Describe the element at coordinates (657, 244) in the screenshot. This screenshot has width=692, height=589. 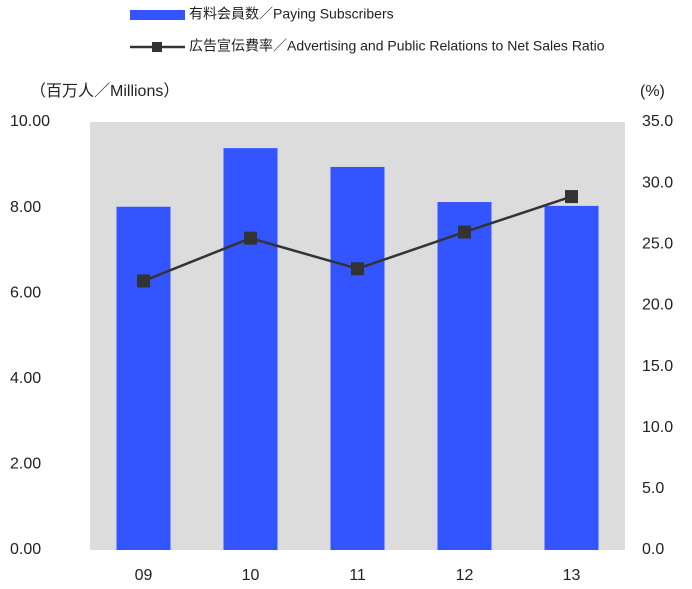
I see `y2-tick-label: 25.0` at that location.